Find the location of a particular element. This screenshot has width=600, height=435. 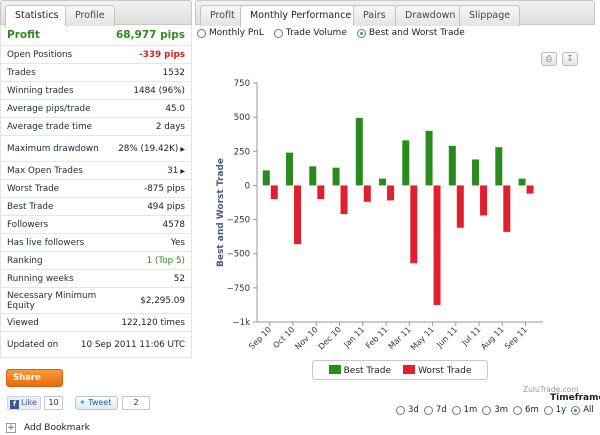

tweet-label: Tweet is located at coordinates (100, 402).